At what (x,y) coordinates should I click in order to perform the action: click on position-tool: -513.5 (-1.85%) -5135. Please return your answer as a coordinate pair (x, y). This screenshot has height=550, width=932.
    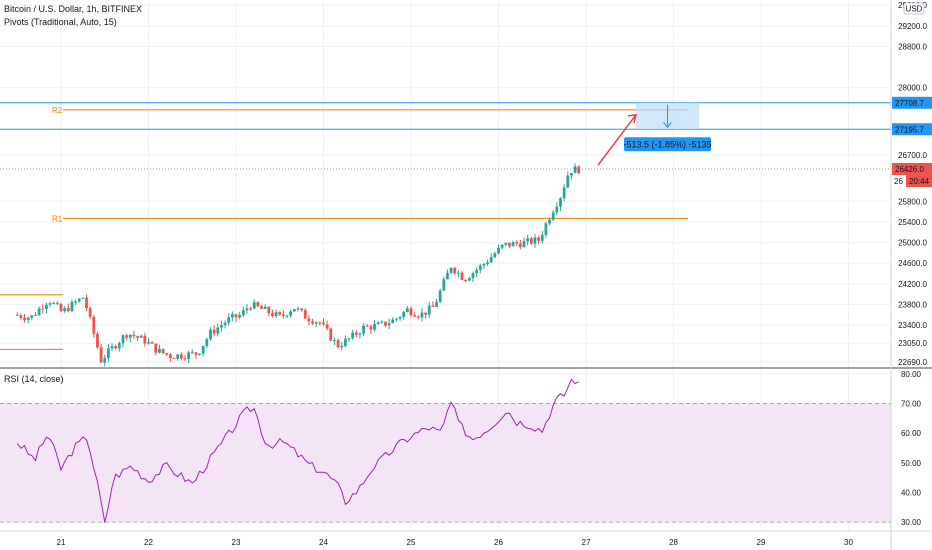
    Looking at the image, I should click on (445, 127).